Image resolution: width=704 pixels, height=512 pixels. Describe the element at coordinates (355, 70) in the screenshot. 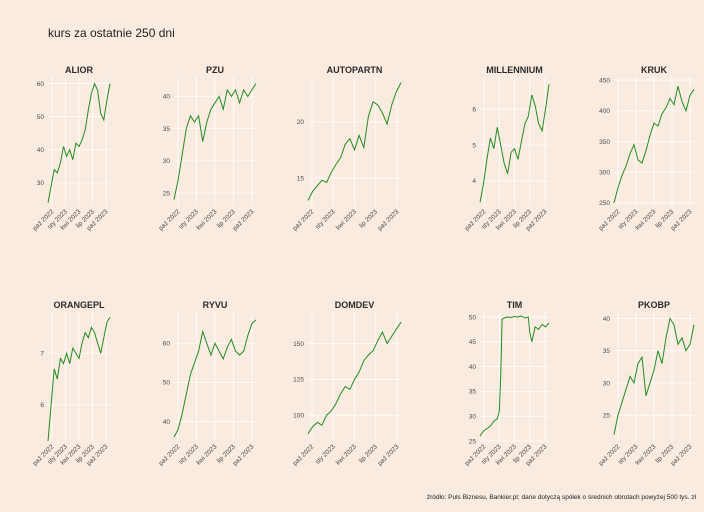

I see `panel-title: AUTOPARTN` at that location.